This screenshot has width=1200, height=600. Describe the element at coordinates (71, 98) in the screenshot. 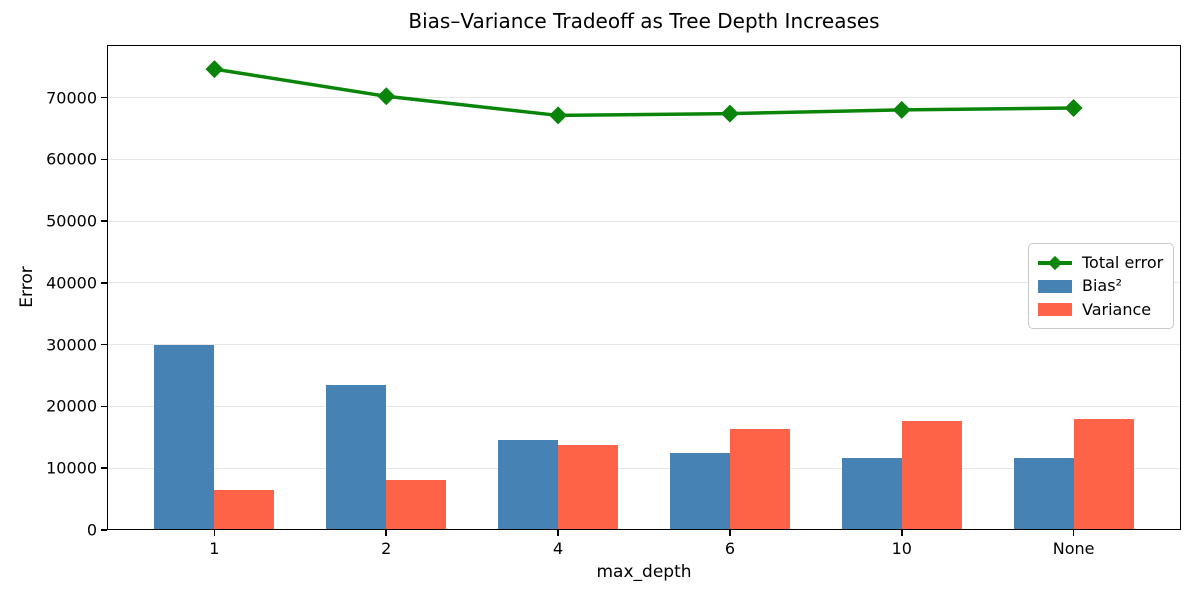

I see `y-tick-label: 70000` at that location.